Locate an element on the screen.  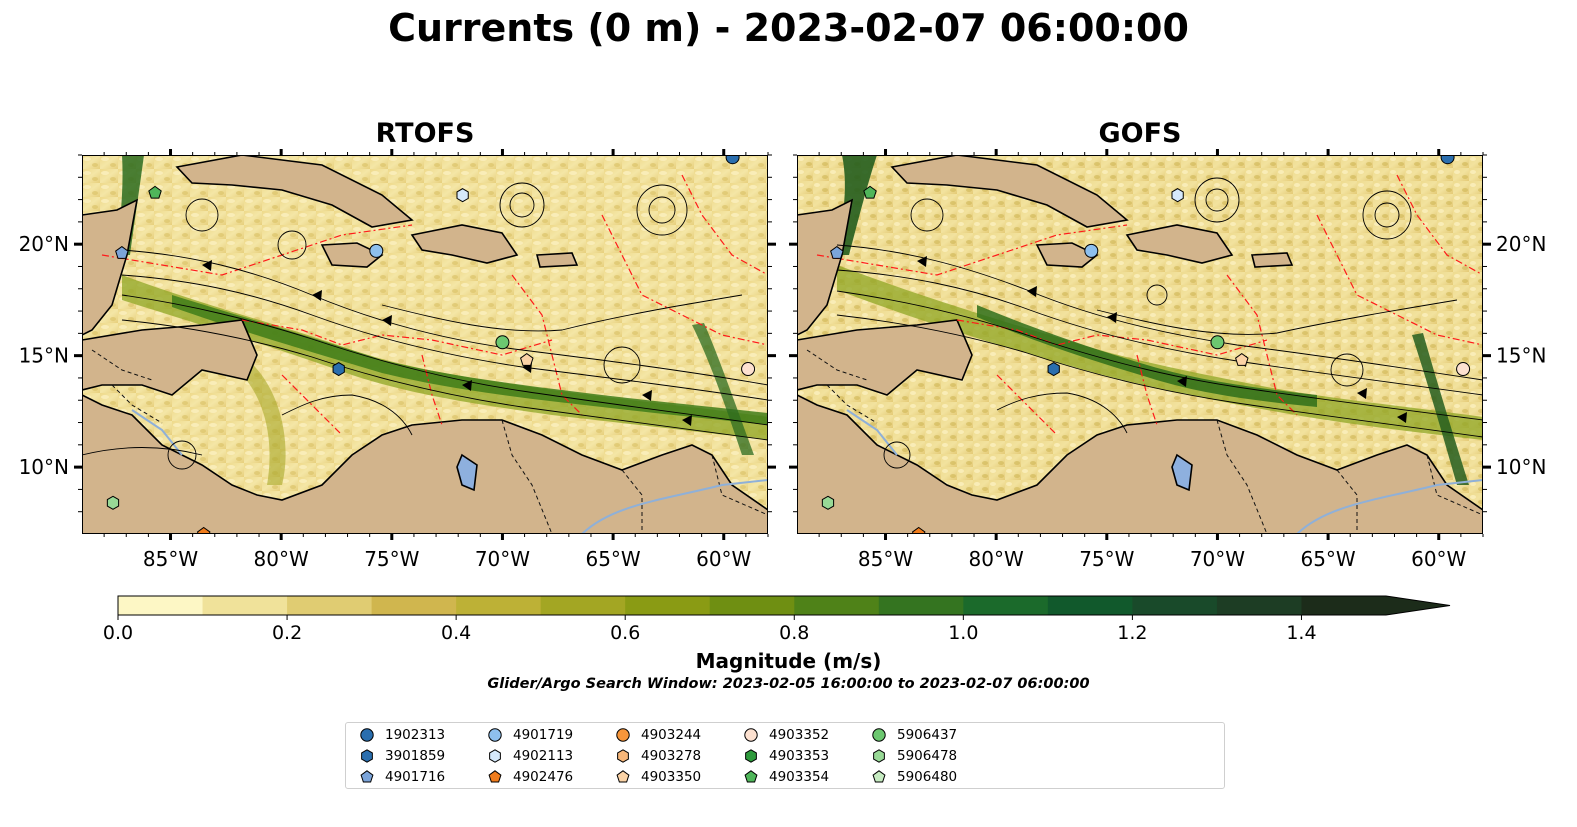
figure-title: Currents (0 m) - 2023-02-07 06:00:00 is located at coordinates (788, 28).